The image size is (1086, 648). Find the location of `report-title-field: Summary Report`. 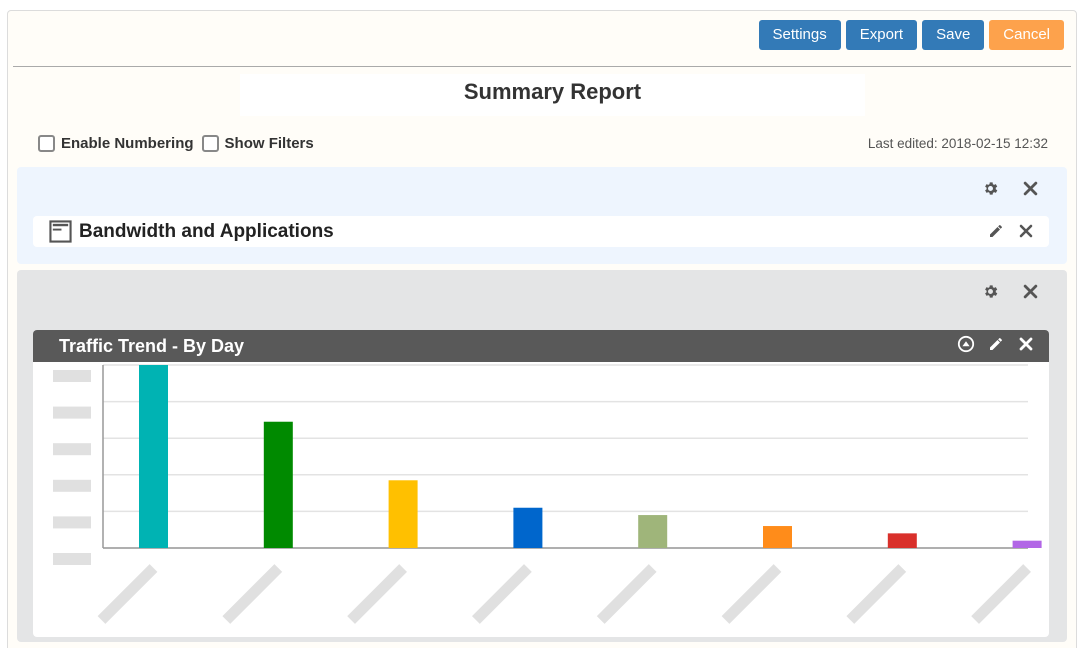

report-title-field: Summary Report is located at coordinates (552, 95).